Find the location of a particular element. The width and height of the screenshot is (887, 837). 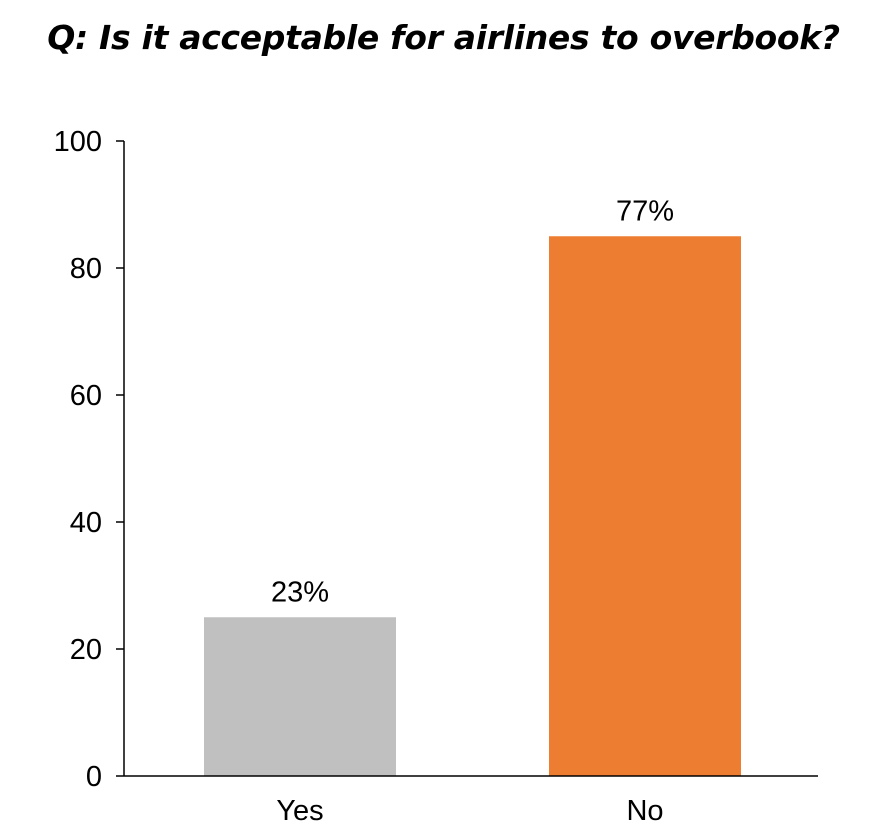

x-tick-label-yes: Yes is located at coordinates (299, 811).